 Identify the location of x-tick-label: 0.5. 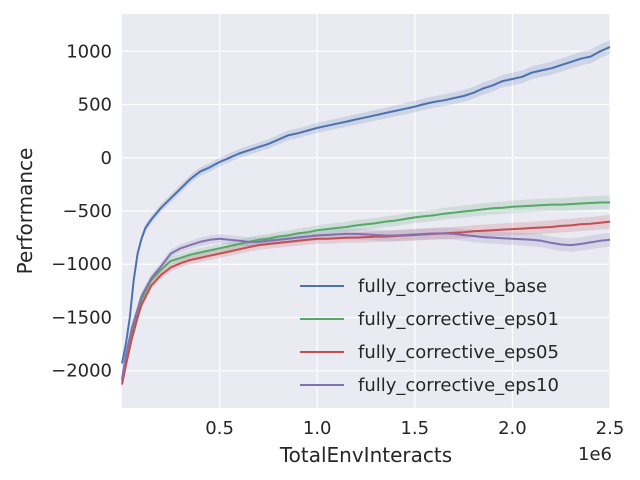
(219, 428).